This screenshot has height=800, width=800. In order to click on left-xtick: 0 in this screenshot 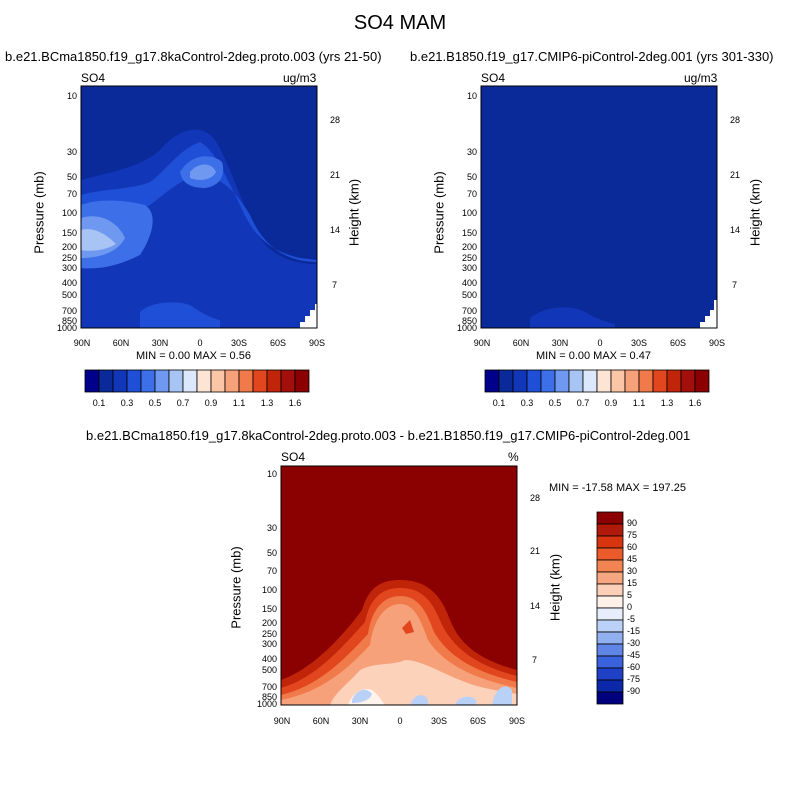, I will do `click(200, 343)`.